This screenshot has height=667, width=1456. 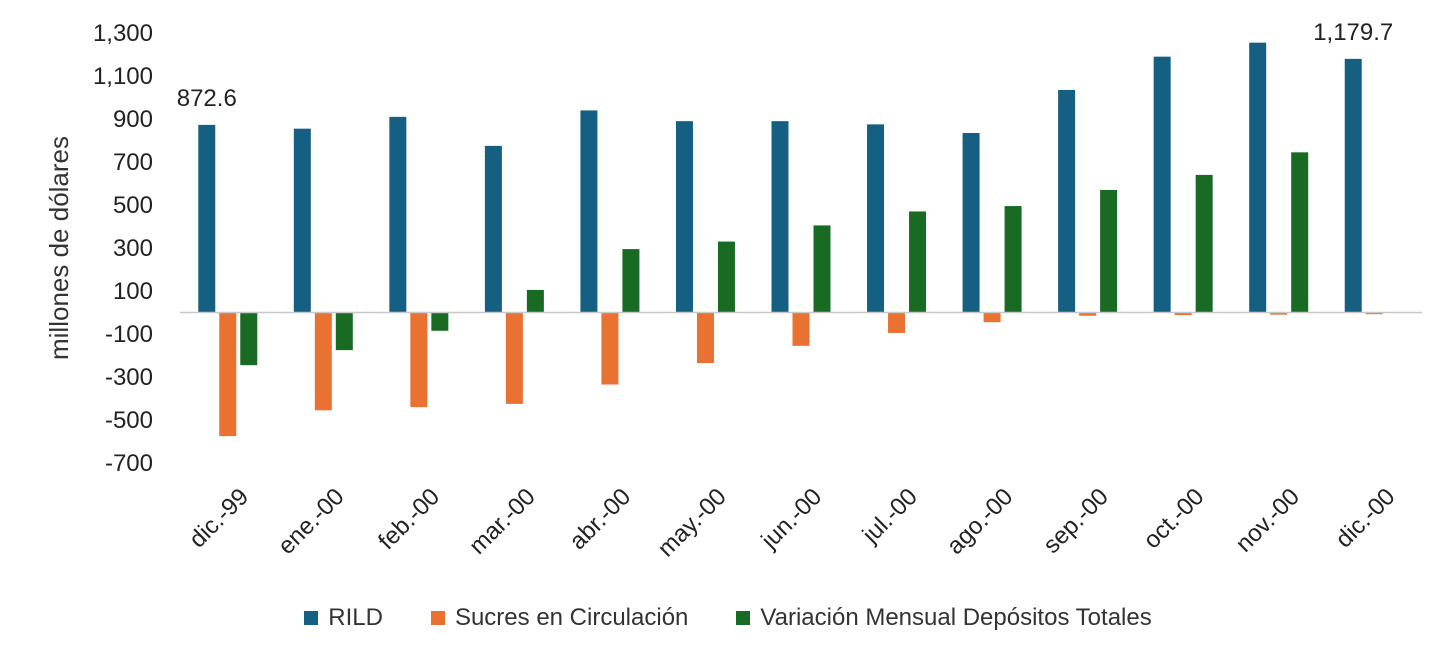 I want to click on legend-item-sucres: Sucres en Circulación, so click(x=559, y=618).